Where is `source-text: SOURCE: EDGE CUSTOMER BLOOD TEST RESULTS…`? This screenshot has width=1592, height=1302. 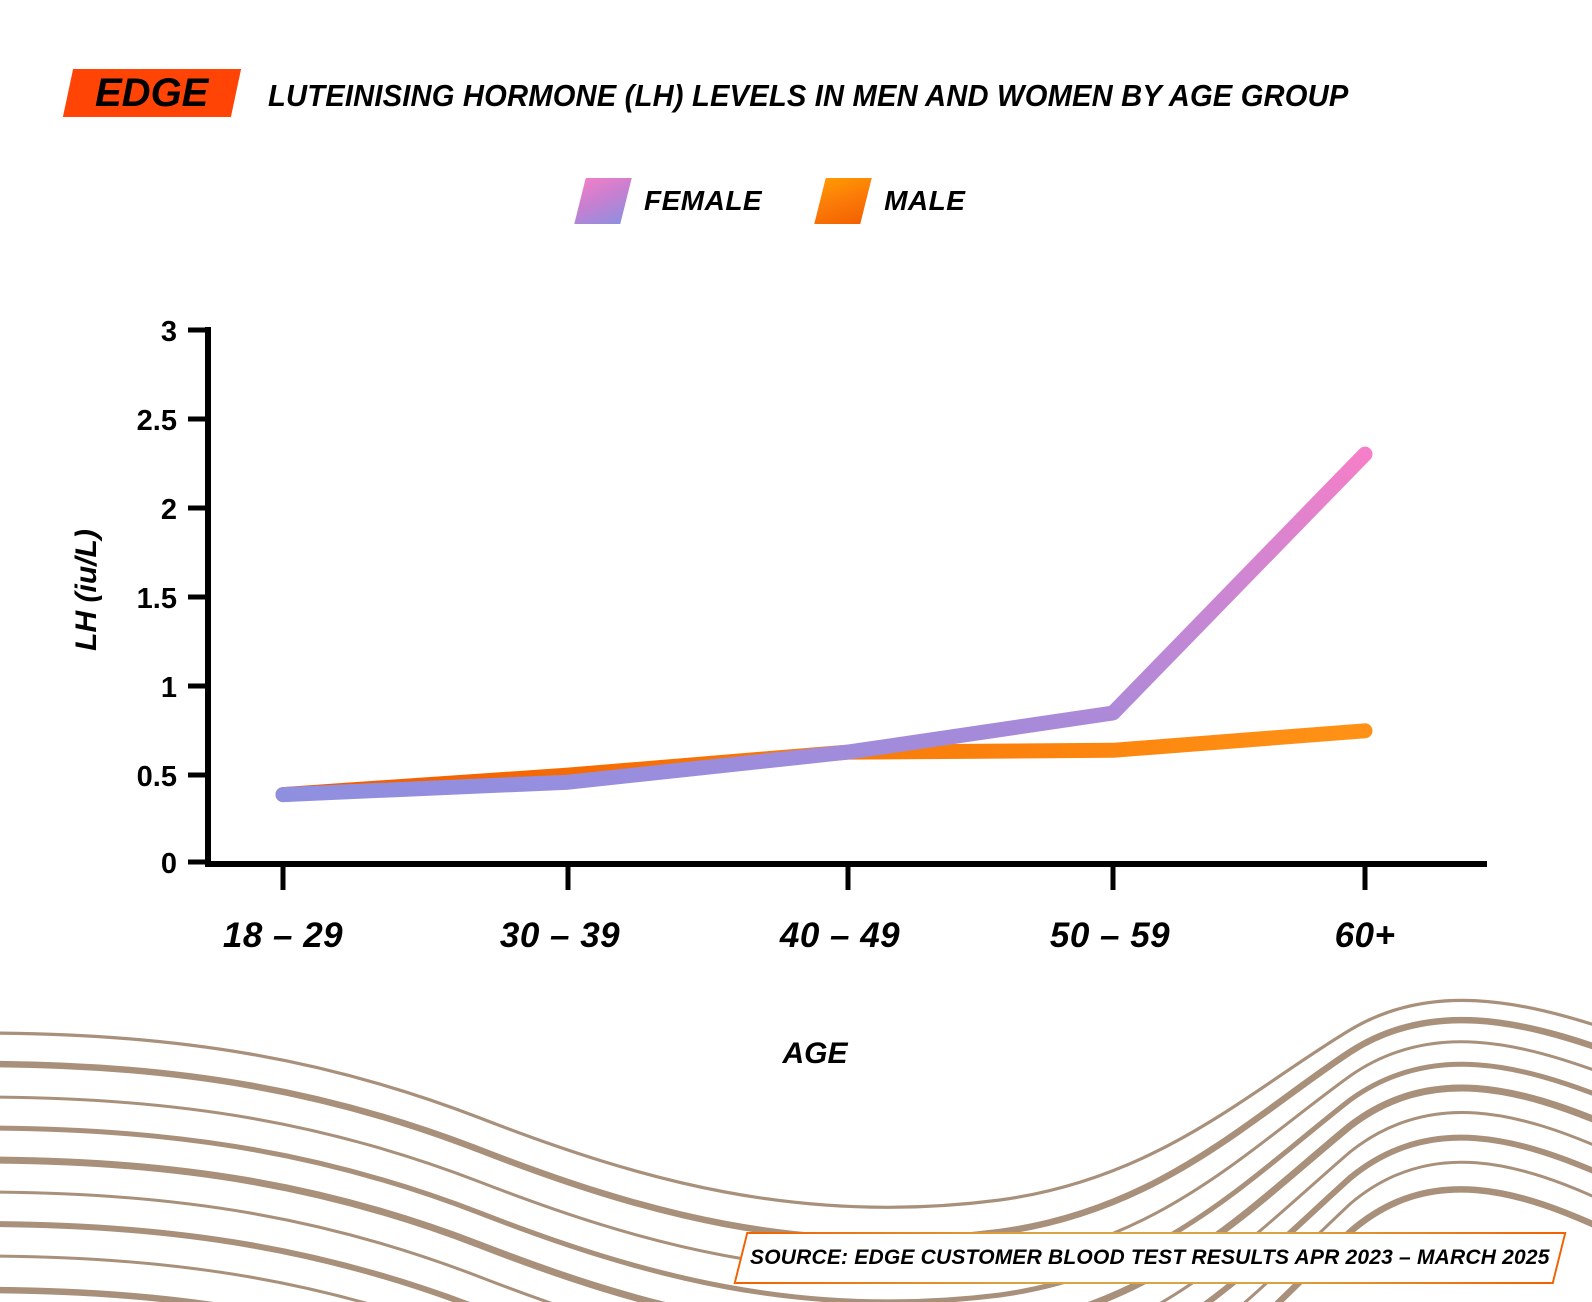 source-text: SOURCE: EDGE CUSTOMER BLOOD TEST RESULTS… is located at coordinates (1150, 1257).